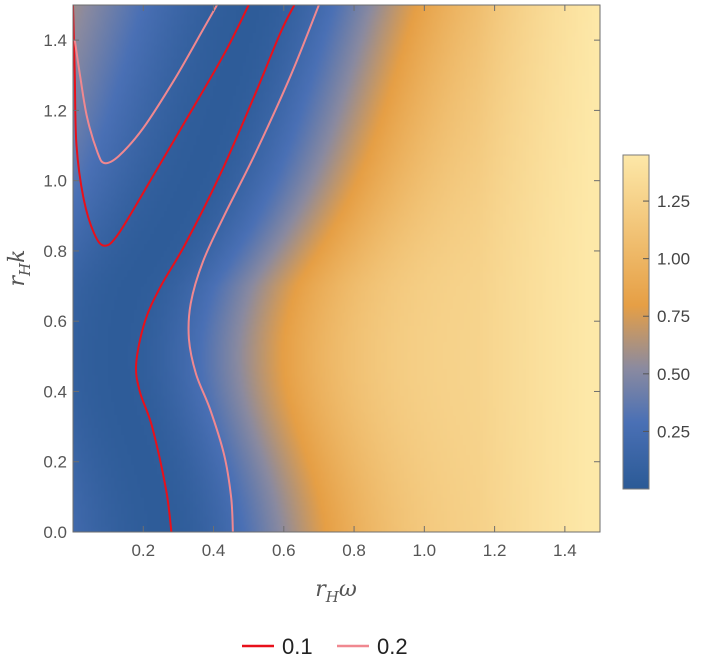 This screenshot has height=670, width=712. What do you see at coordinates (392, 646) in the screenshot?
I see `legend-label-0.2: 0.2` at bounding box center [392, 646].